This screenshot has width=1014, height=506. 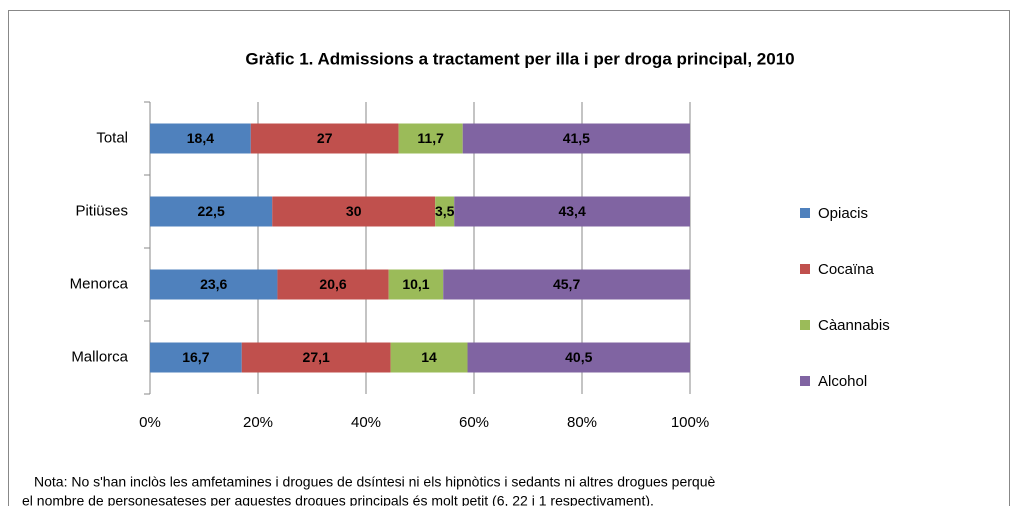 I want to click on x-tick-label: 0%, so click(x=150, y=422).